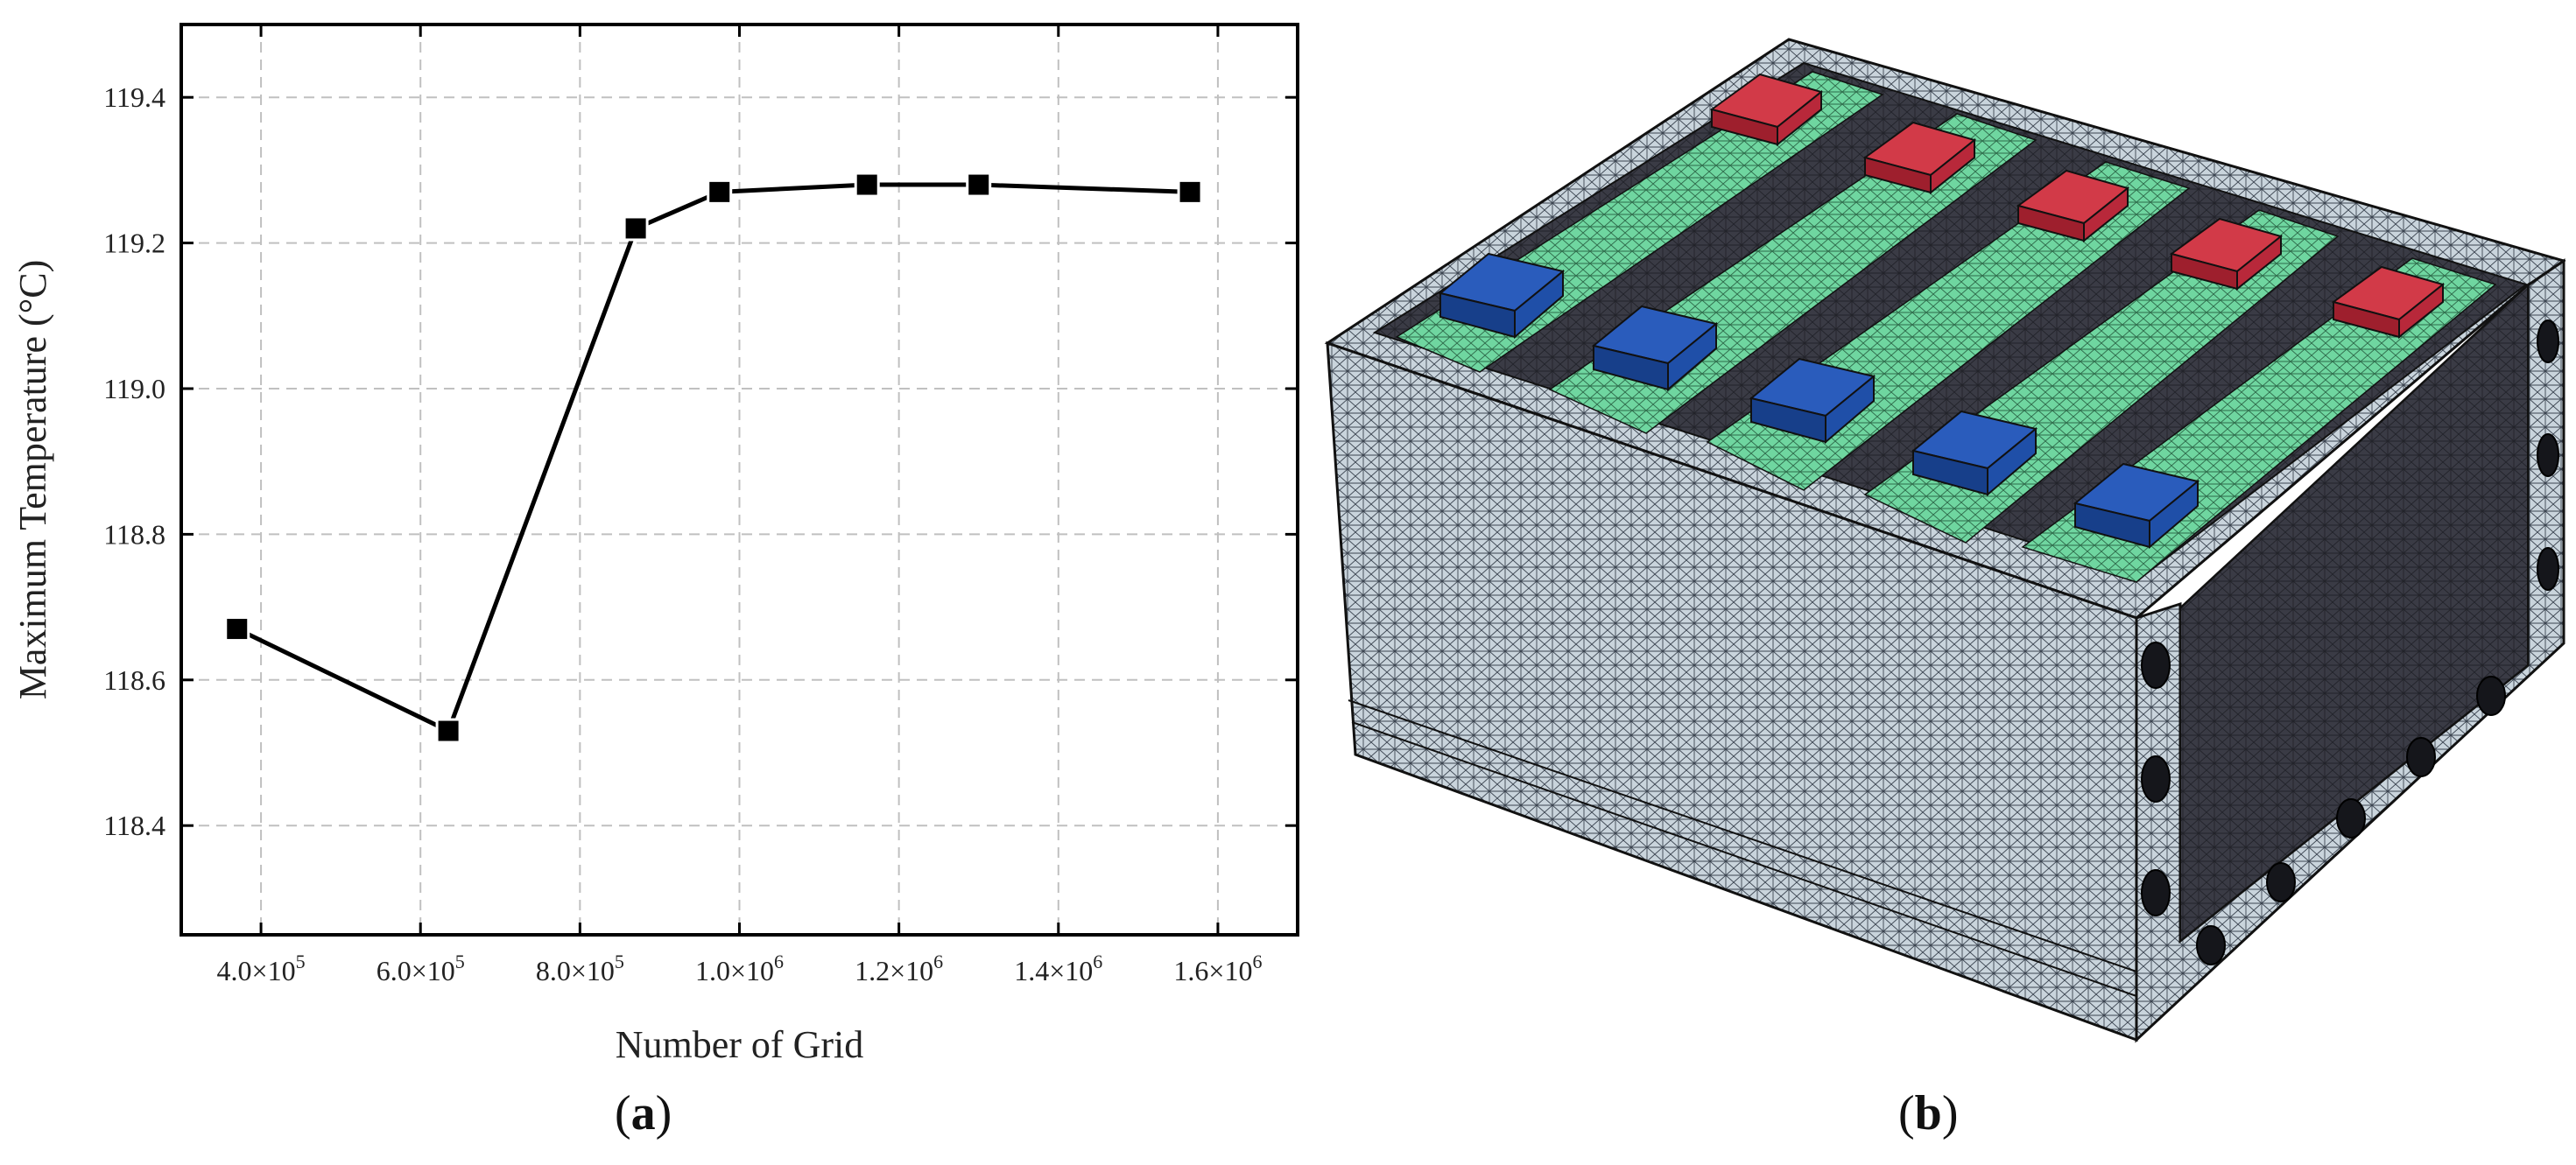  What do you see at coordinates (134, 388) in the screenshot?
I see `y-tick-label: 119.0` at bounding box center [134, 388].